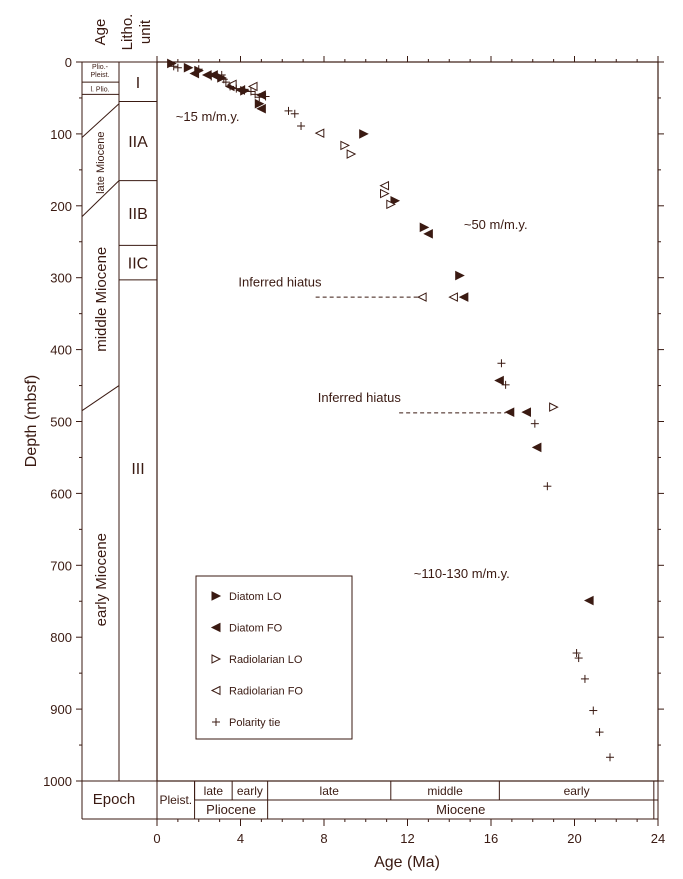 The image size is (683, 879). What do you see at coordinates (256, 629) in the screenshot?
I see `legend-label: Diatom FO` at bounding box center [256, 629].